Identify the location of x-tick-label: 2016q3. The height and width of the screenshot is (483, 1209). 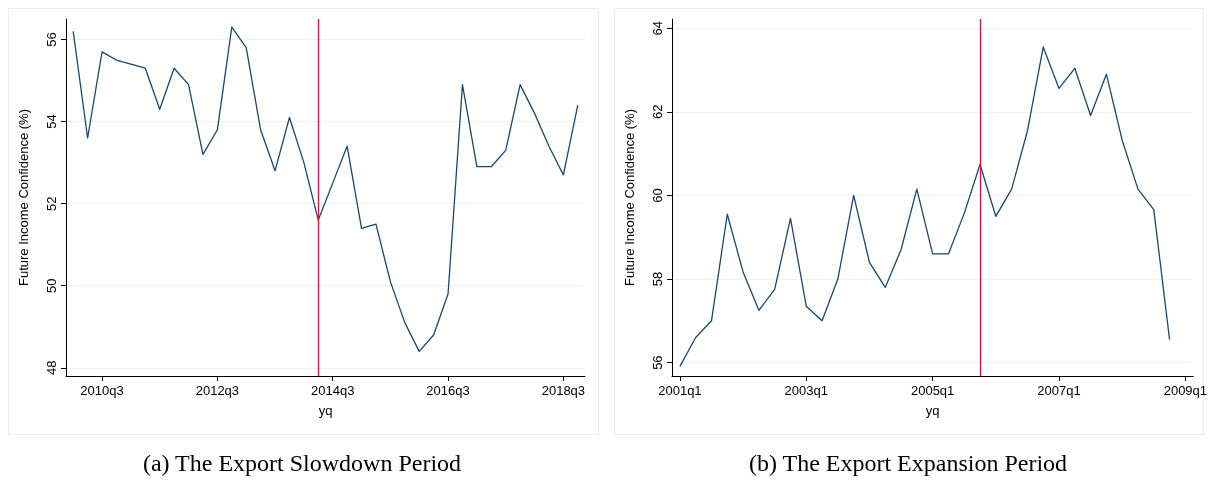
(448, 390).